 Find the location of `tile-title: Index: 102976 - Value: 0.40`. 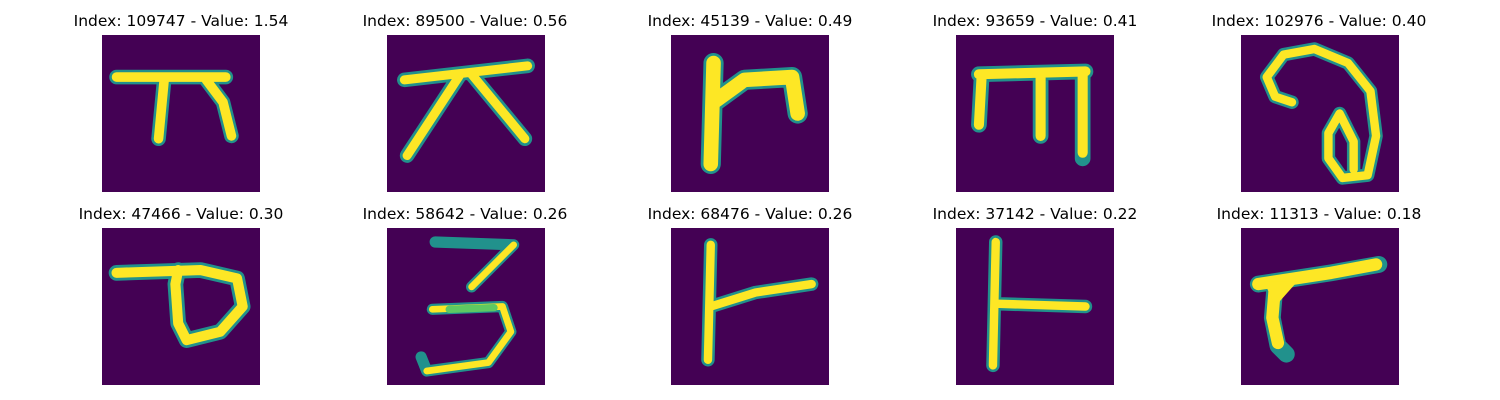

tile-title: Index: 102976 - Value: 0.40 is located at coordinates (1319, 21).